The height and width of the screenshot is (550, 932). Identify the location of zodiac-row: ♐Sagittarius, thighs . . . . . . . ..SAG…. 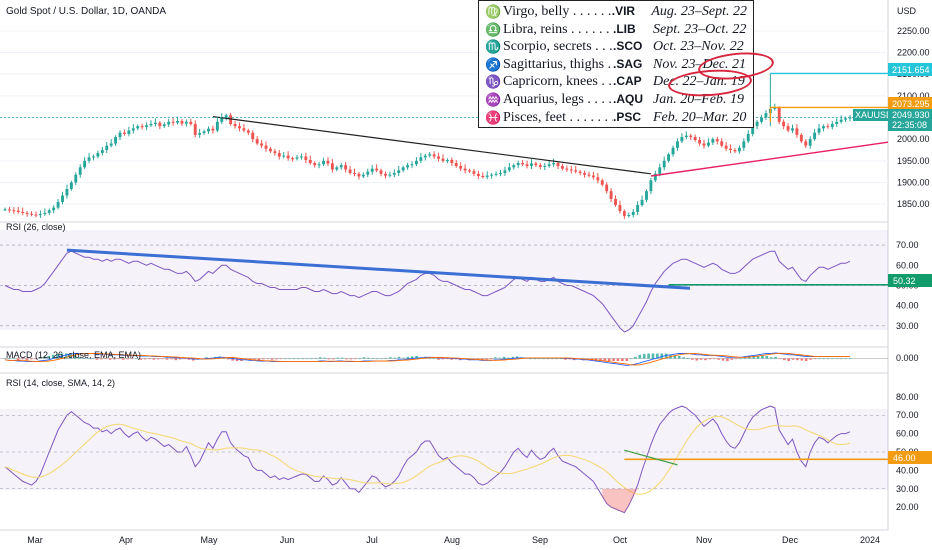
(616, 65).